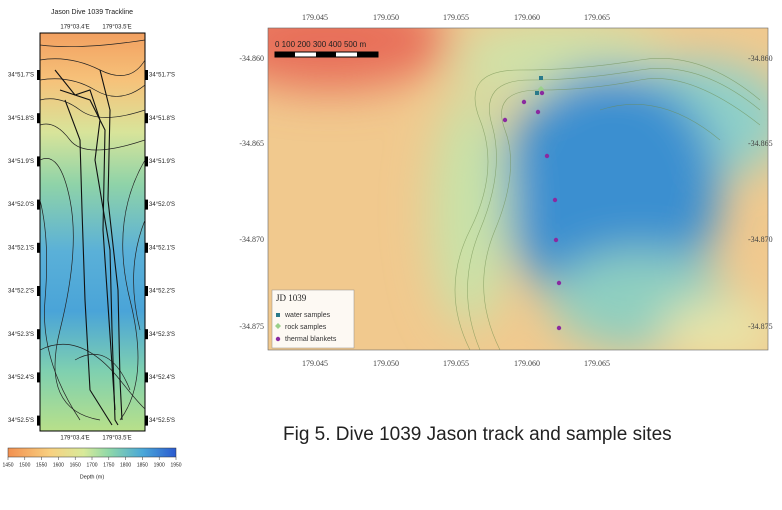 This screenshot has height=510, width=782. What do you see at coordinates (162, 292) in the screenshot?
I see `right-tick-label: 34°52.2'S` at bounding box center [162, 292].